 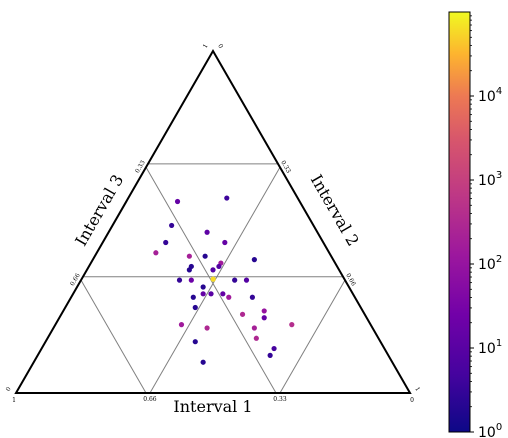 I want to click on tick-label-interval-2: 0.66, so click(x=350, y=279).